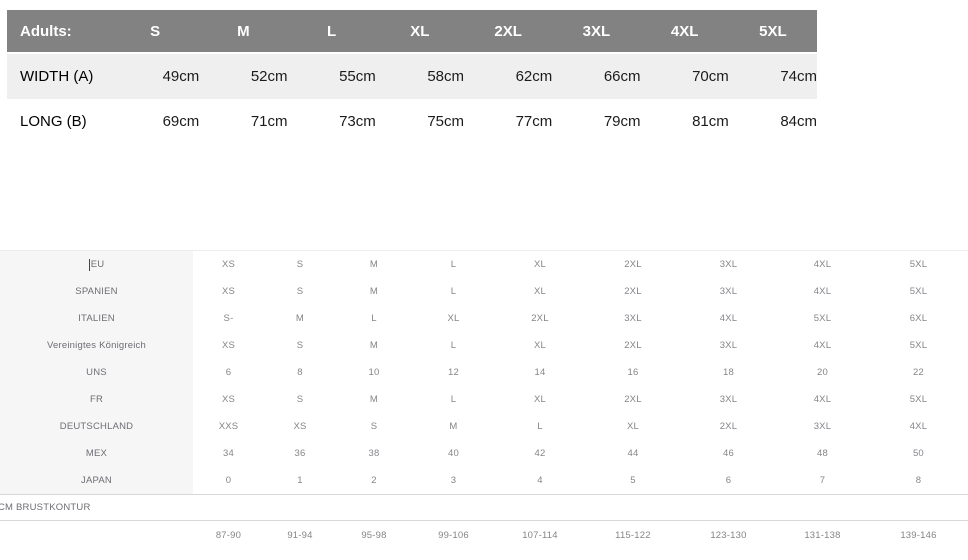 This screenshot has width=968, height=560. Describe the element at coordinates (798, 121) in the screenshot. I see `measurement-value-cell: 84cm` at that location.